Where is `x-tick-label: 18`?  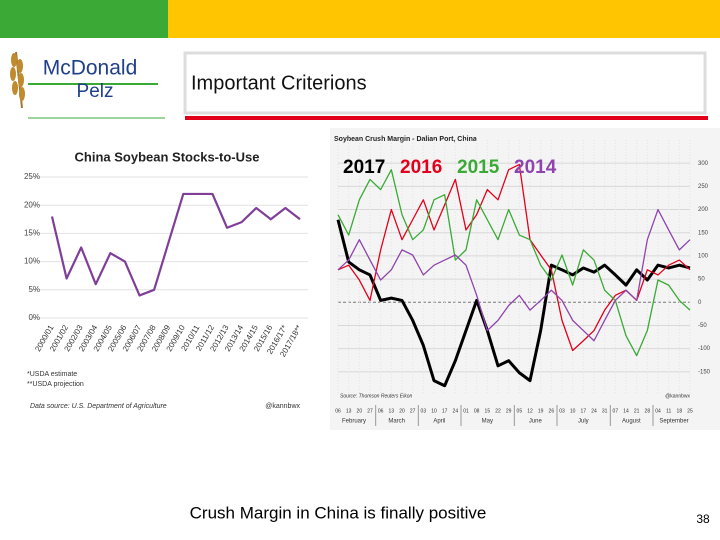
x-tick-label: 18 is located at coordinates (680, 411).